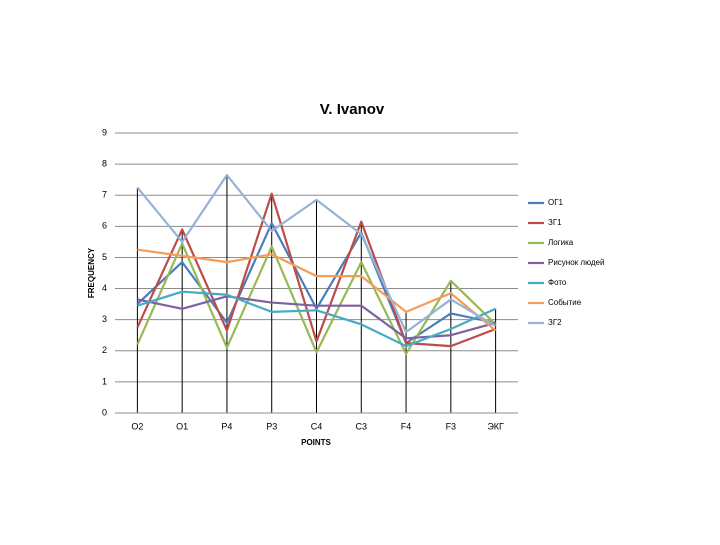 This screenshot has width=720, height=545. Describe the element at coordinates (104, 163) in the screenshot. I see `y-tick-label: 8` at that location.